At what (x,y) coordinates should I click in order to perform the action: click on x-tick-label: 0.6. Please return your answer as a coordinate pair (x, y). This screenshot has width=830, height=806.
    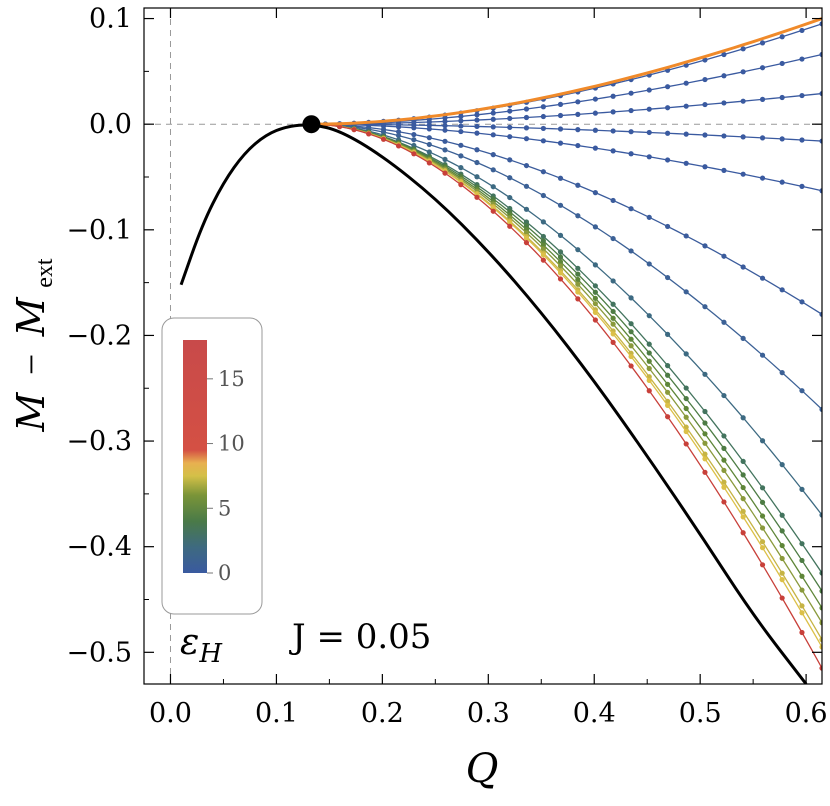
    Looking at the image, I should click on (806, 713).